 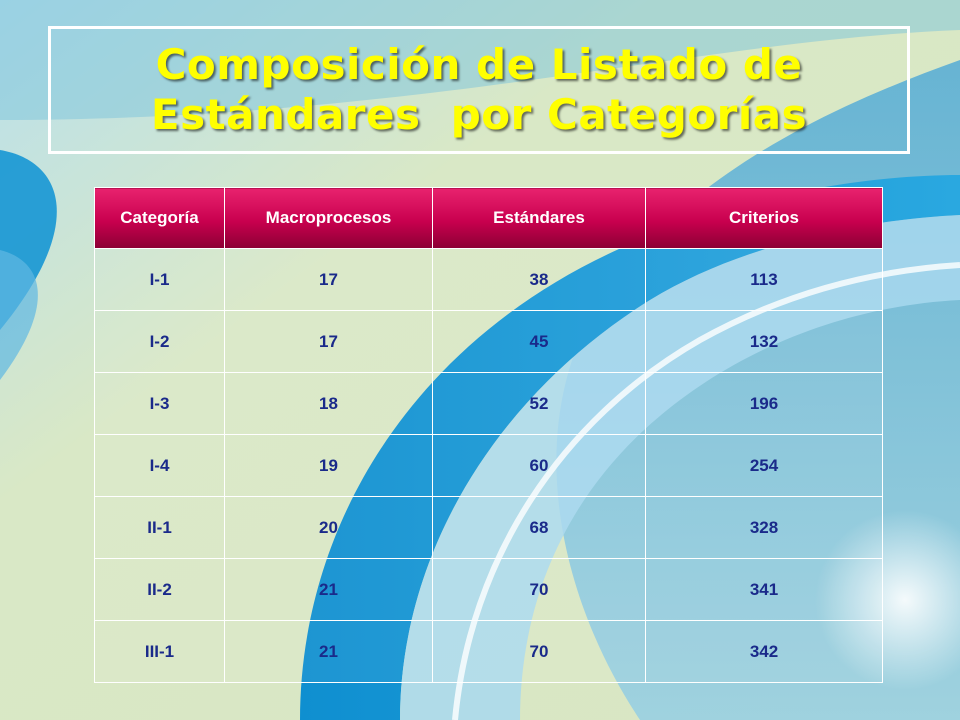 What do you see at coordinates (159, 589) in the screenshot?
I see `cell-categoria: II-2` at bounding box center [159, 589].